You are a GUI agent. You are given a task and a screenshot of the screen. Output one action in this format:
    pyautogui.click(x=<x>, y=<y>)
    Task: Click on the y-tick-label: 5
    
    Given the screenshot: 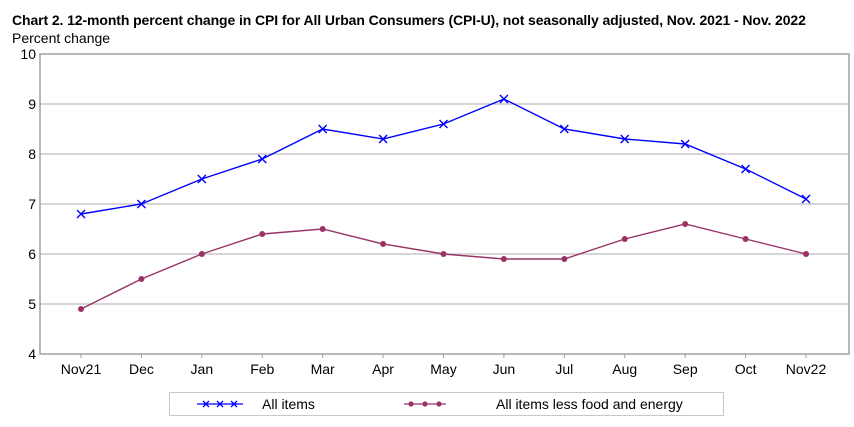 What is the action you would take?
    pyautogui.click(x=32, y=304)
    